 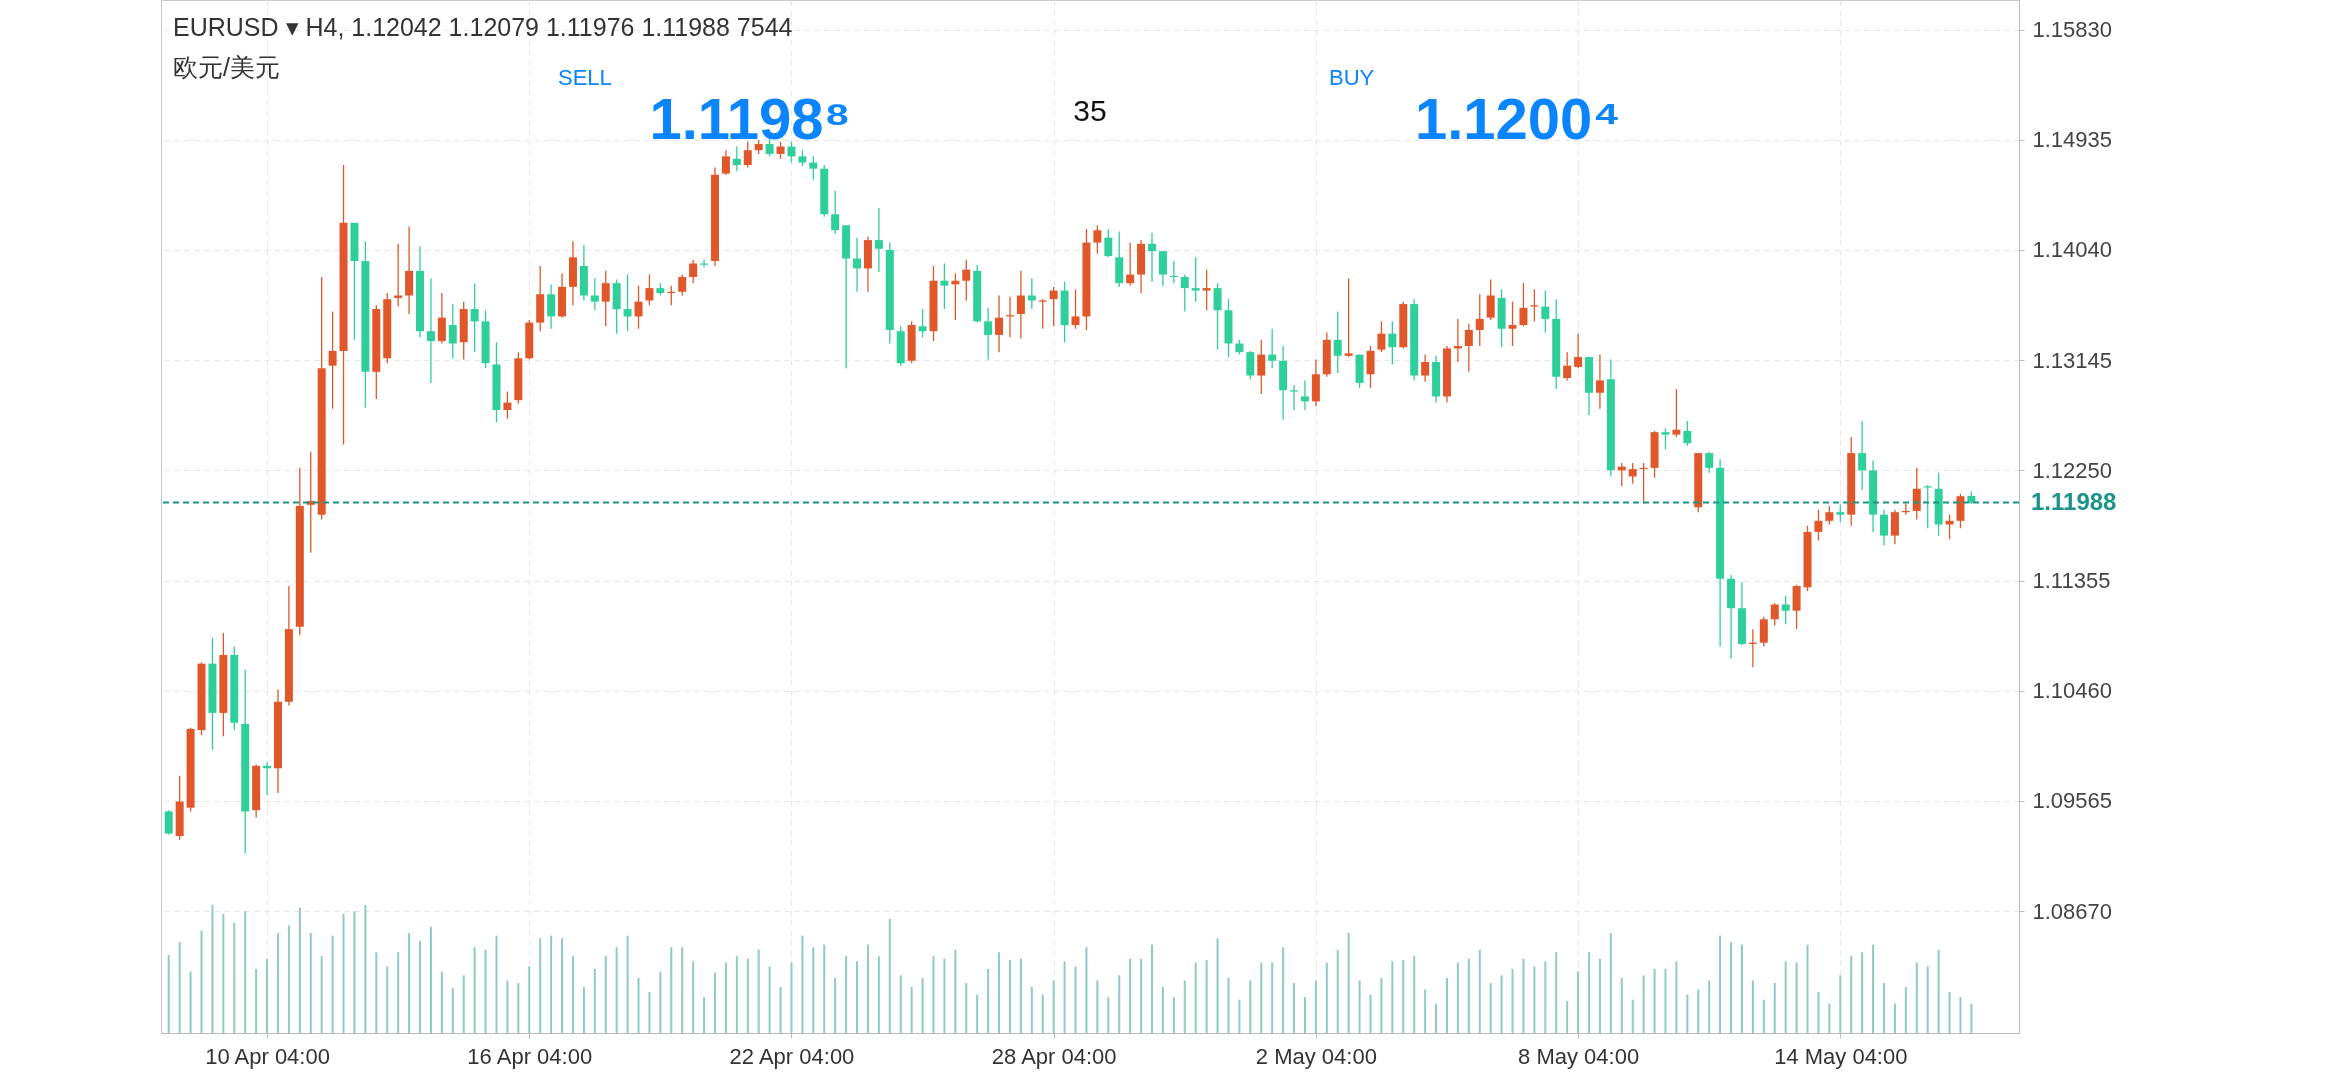 What do you see at coordinates (1841, 1056) in the screenshot?
I see `x-tick-label: 14 May 04:00` at bounding box center [1841, 1056].